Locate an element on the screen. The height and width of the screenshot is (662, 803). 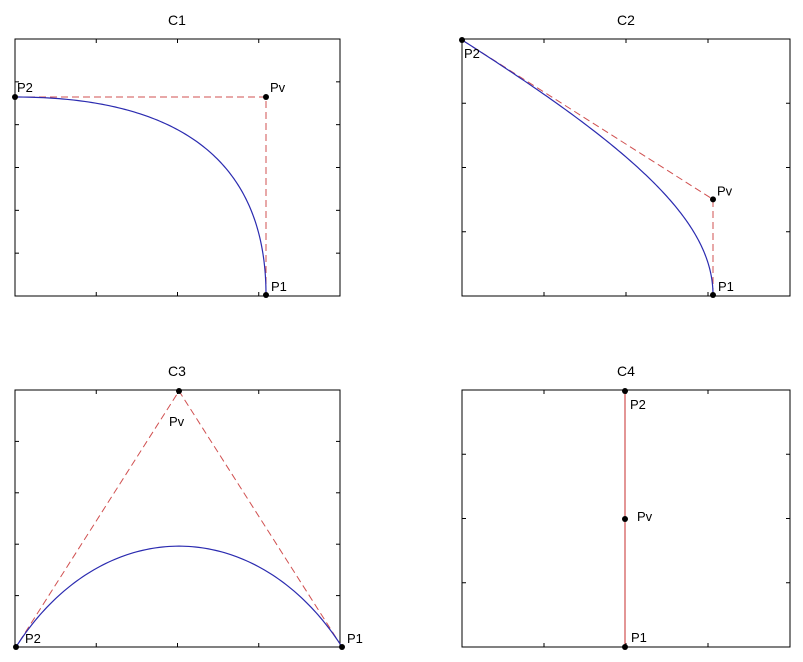
panel-title: C2 is located at coordinates (626, 20).